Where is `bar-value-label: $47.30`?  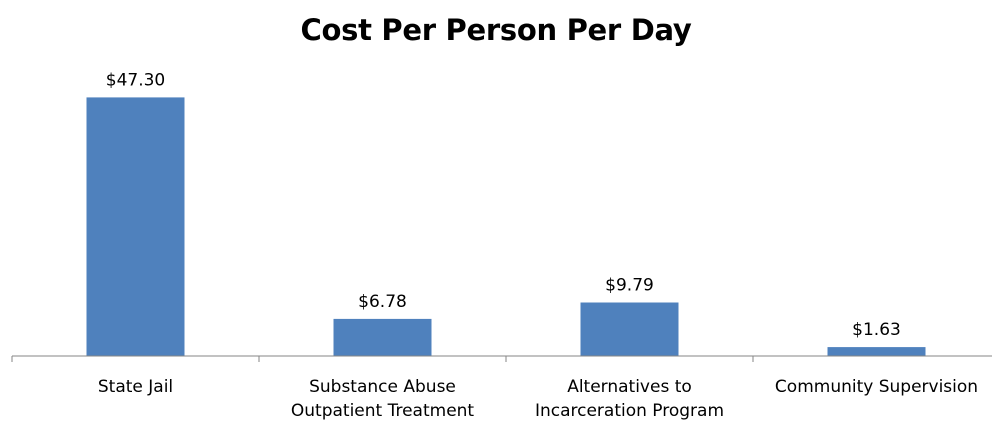
bar-value-label: $47.30 is located at coordinates (135, 80).